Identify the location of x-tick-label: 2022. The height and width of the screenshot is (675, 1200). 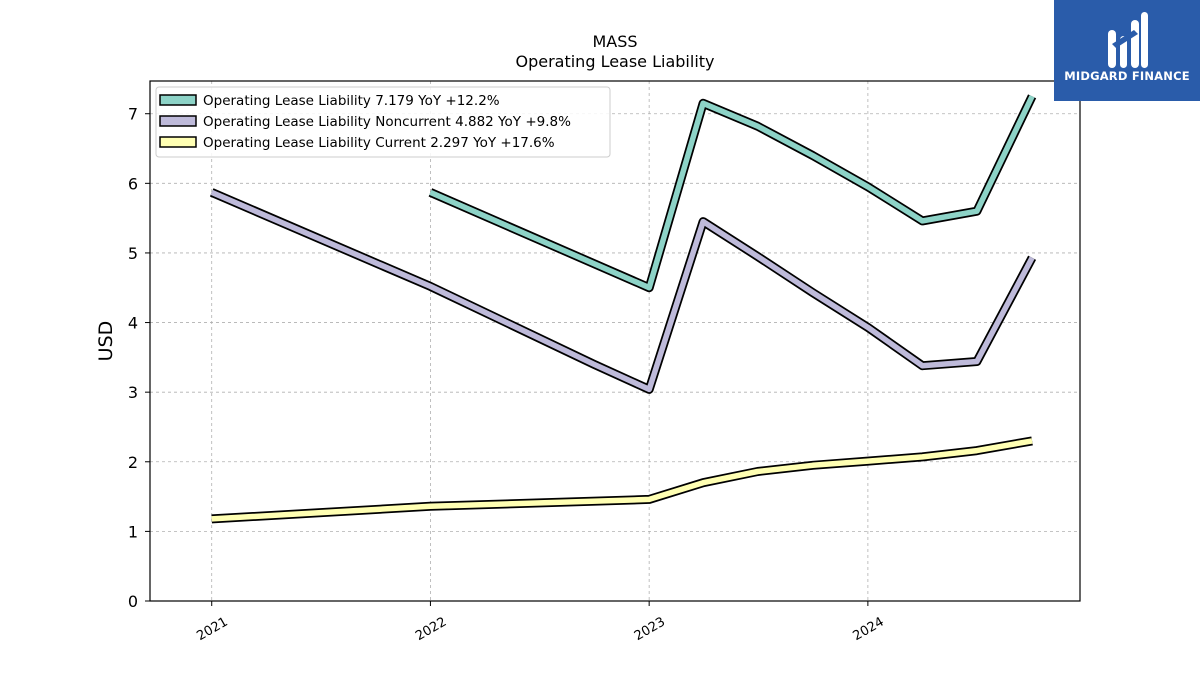
(431, 630).